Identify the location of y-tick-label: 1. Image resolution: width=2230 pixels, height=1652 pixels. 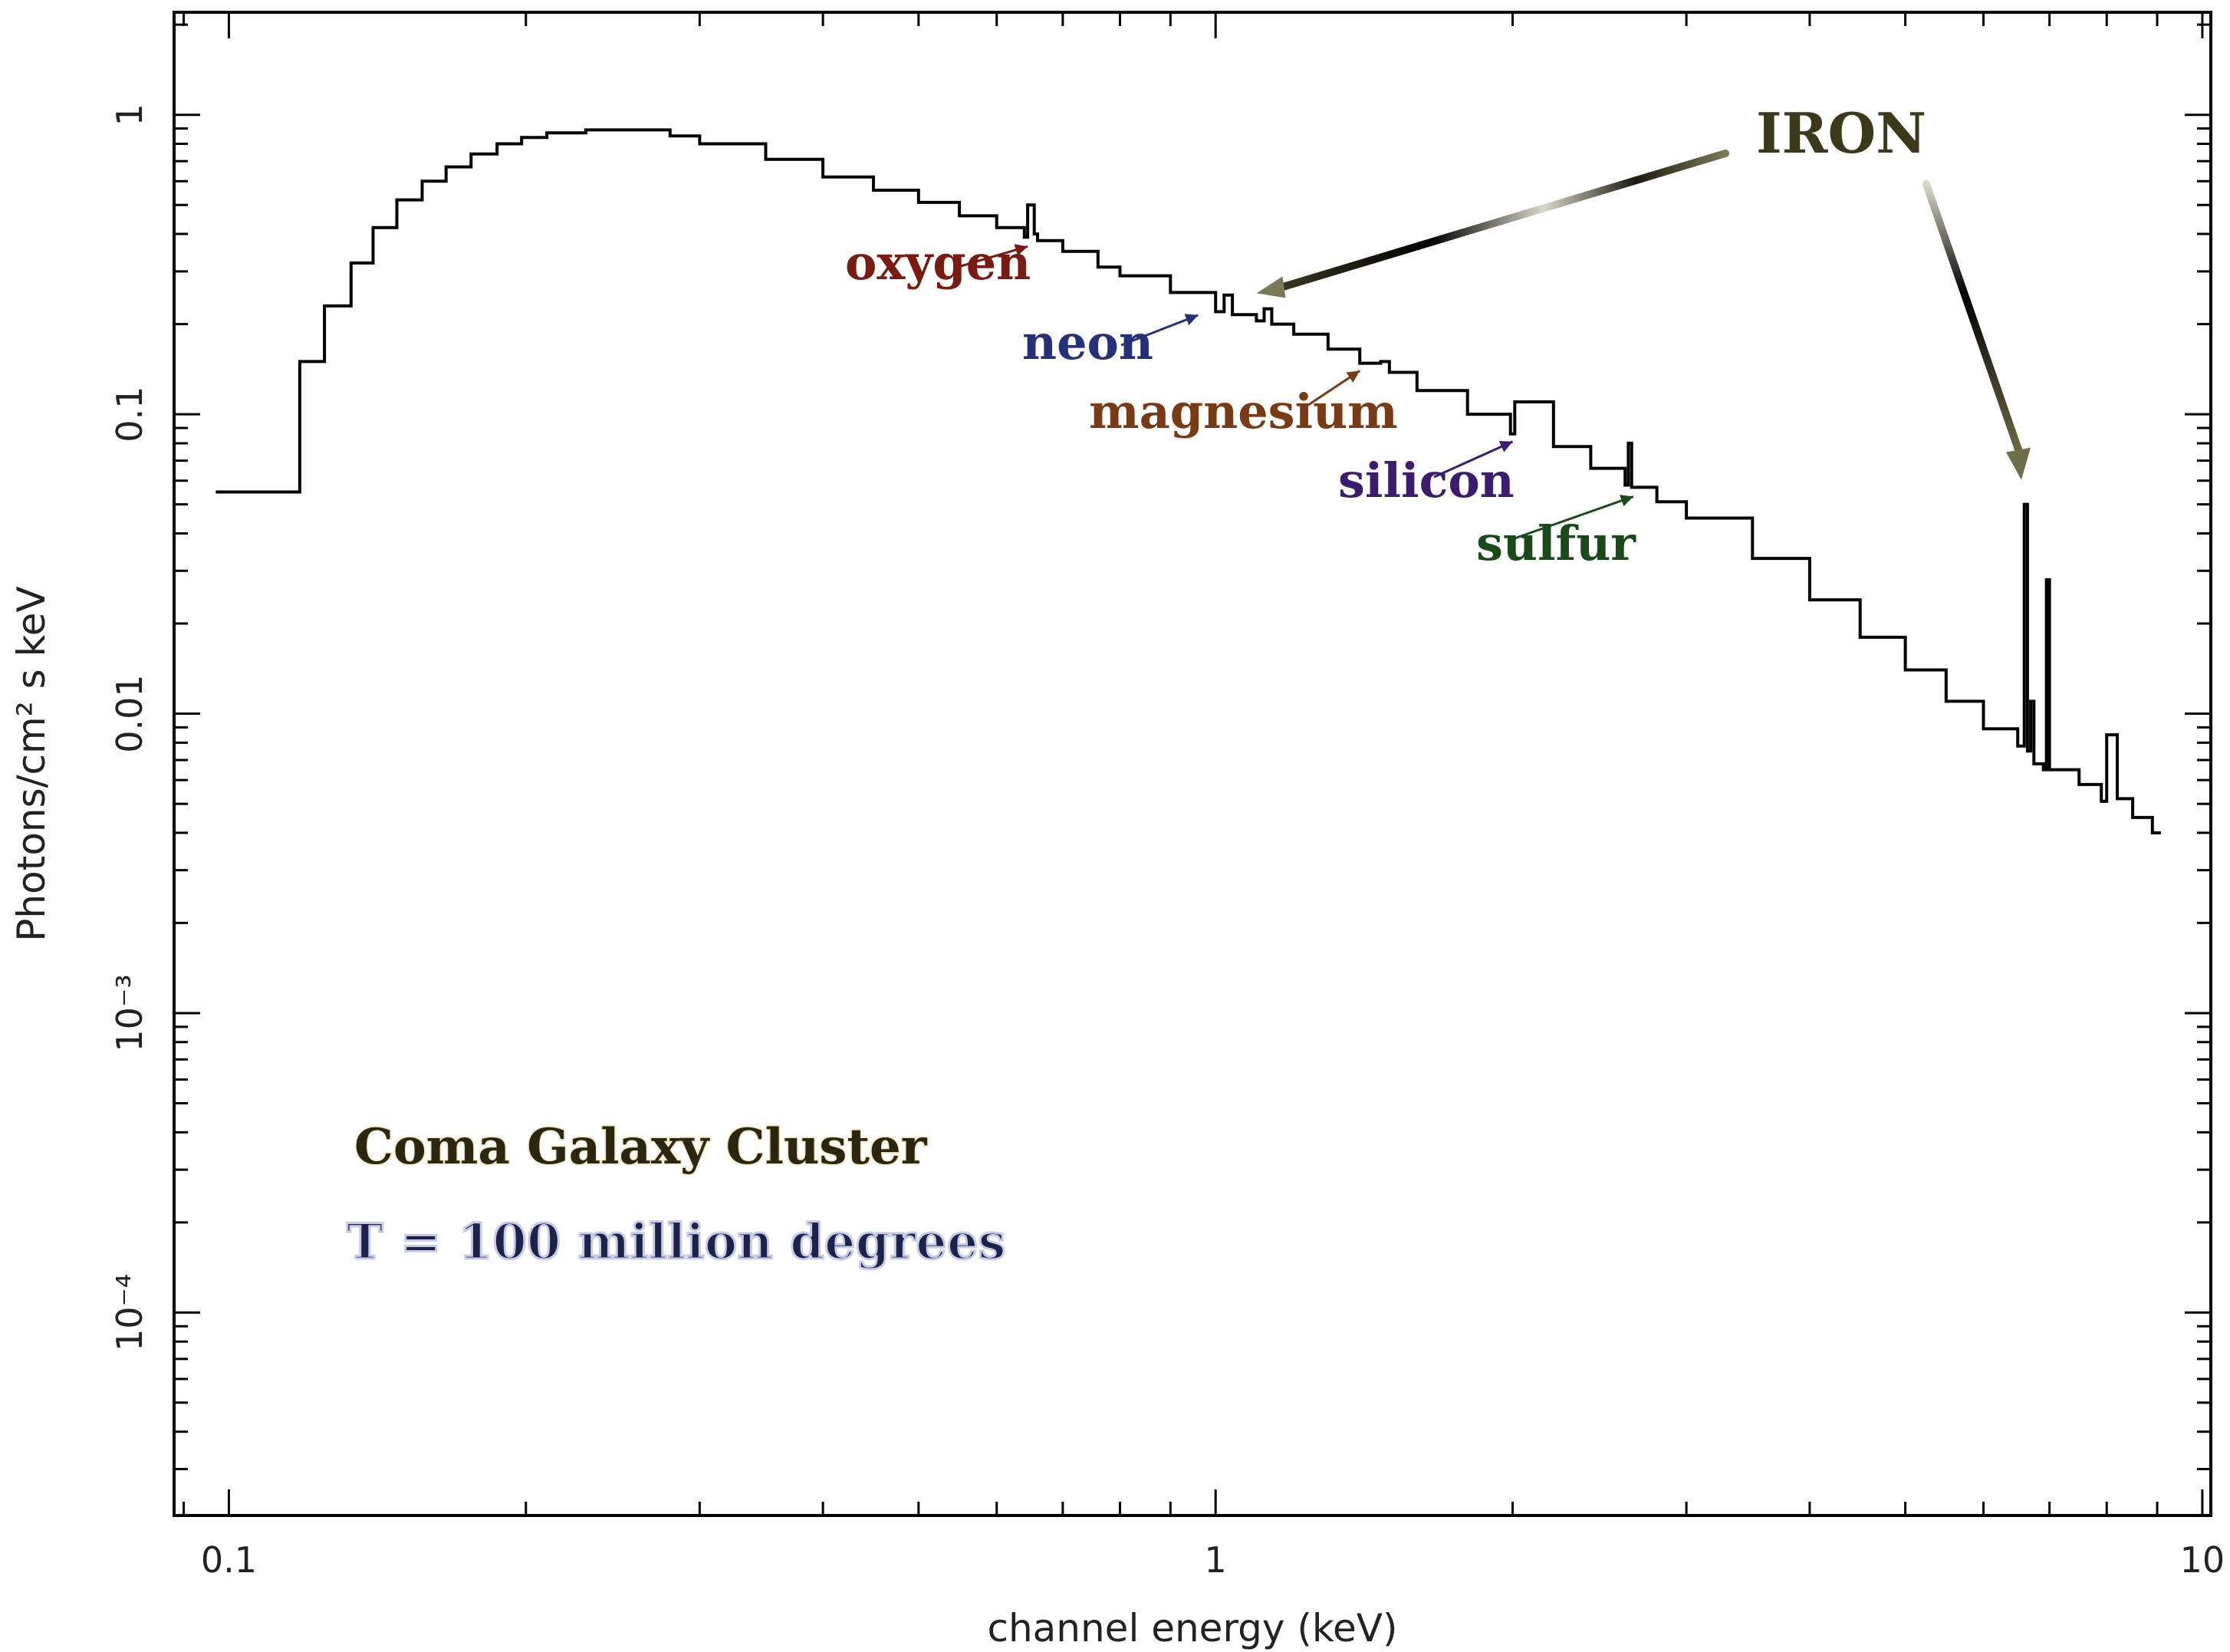
(129, 115).